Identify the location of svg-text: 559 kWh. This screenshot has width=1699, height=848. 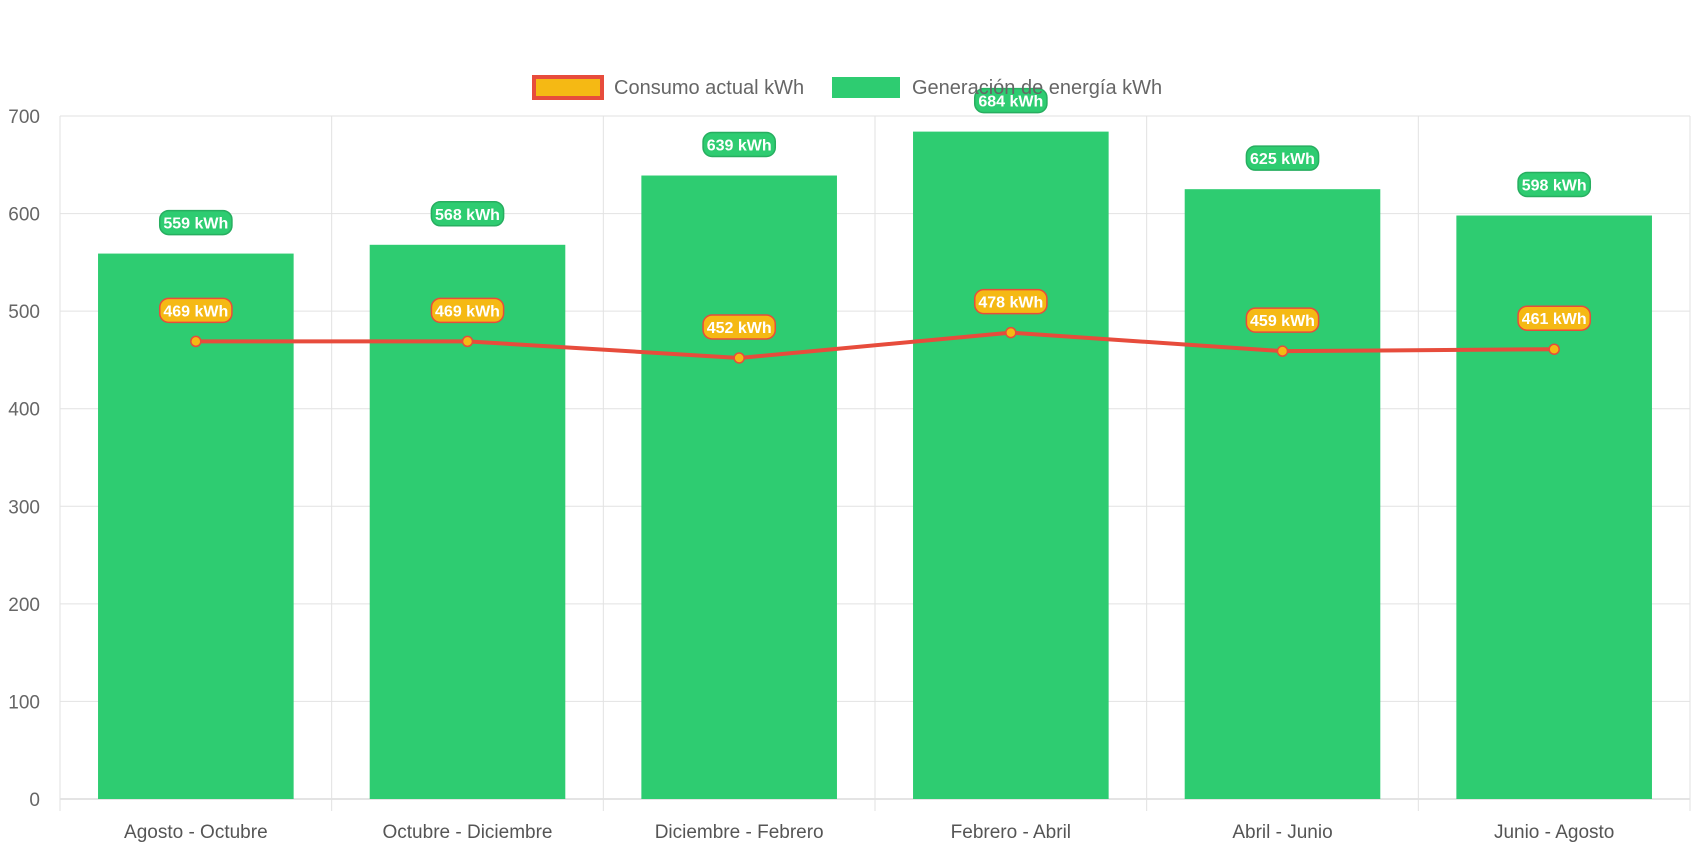
(195, 224).